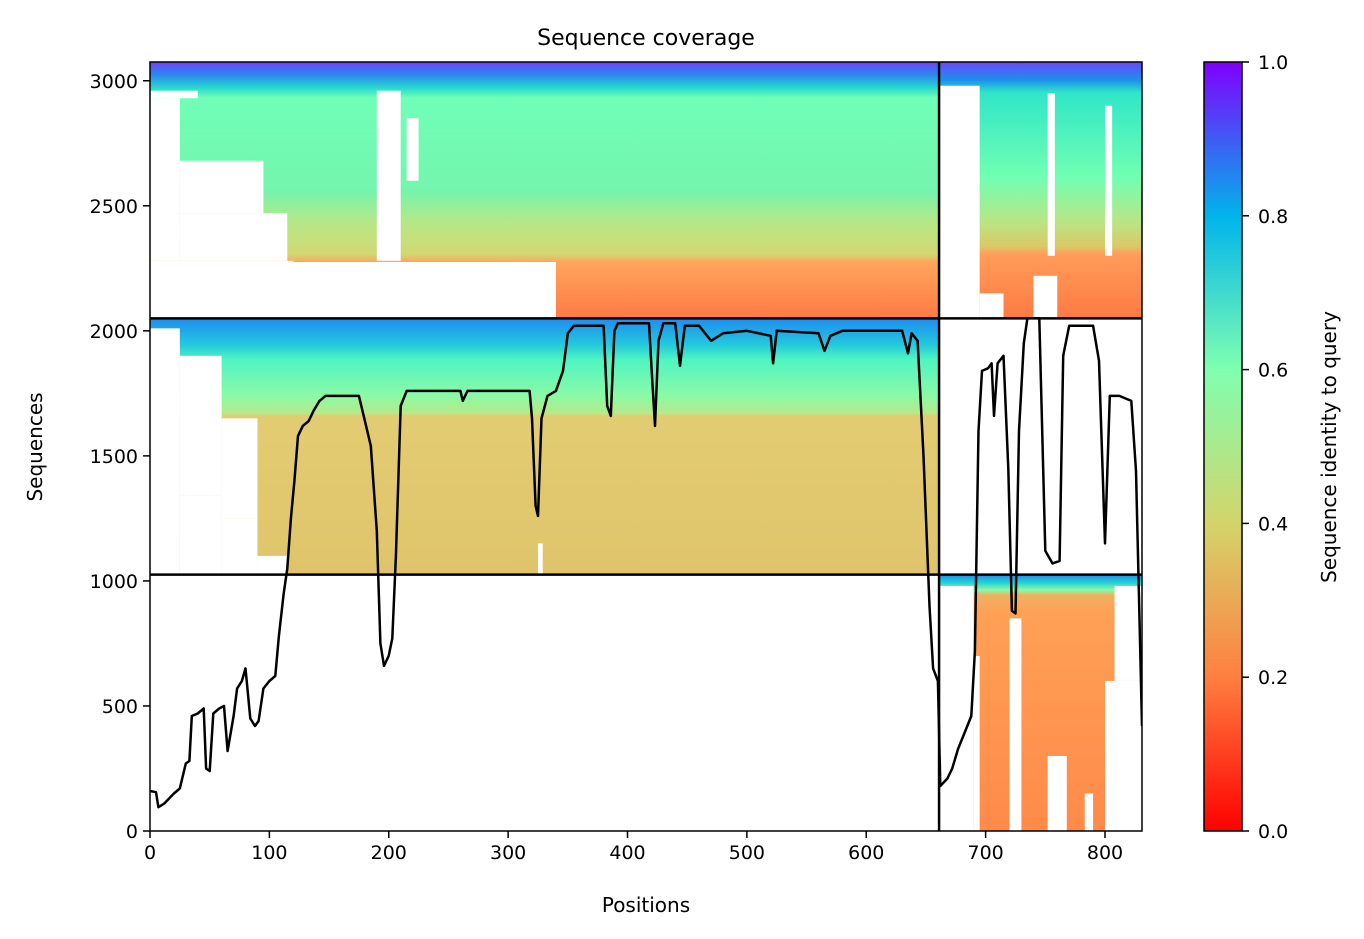 The image size is (1364, 939). Describe the element at coordinates (985, 853) in the screenshot. I see `x-tick-label: 700` at that location.